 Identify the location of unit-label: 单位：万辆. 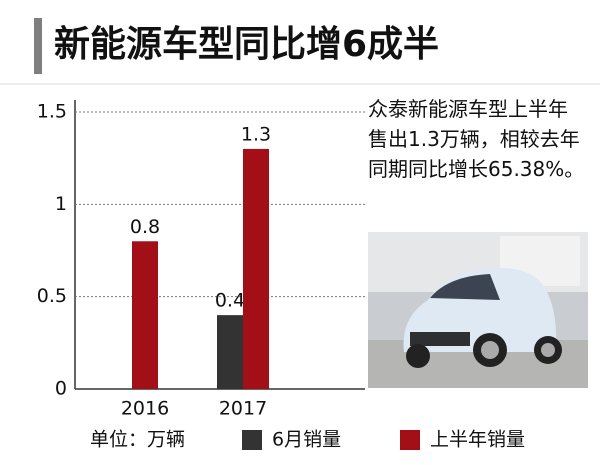
(137, 440).